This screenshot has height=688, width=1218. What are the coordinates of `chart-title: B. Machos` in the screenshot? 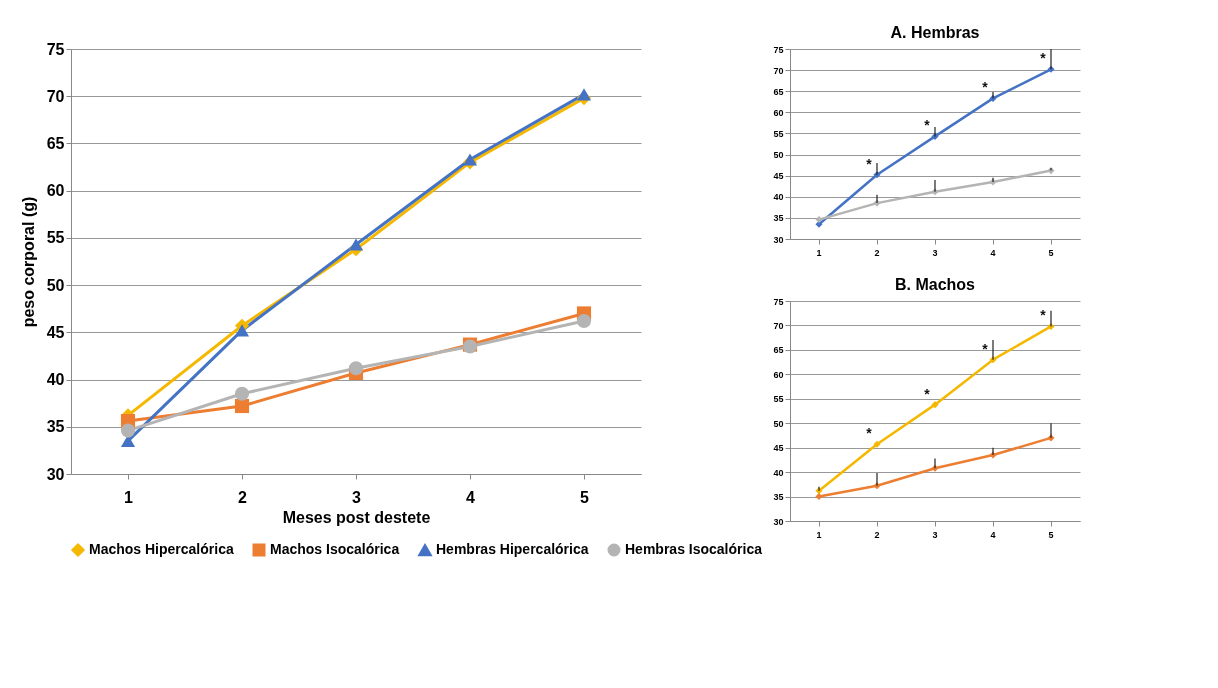 It's located at (935, 284).